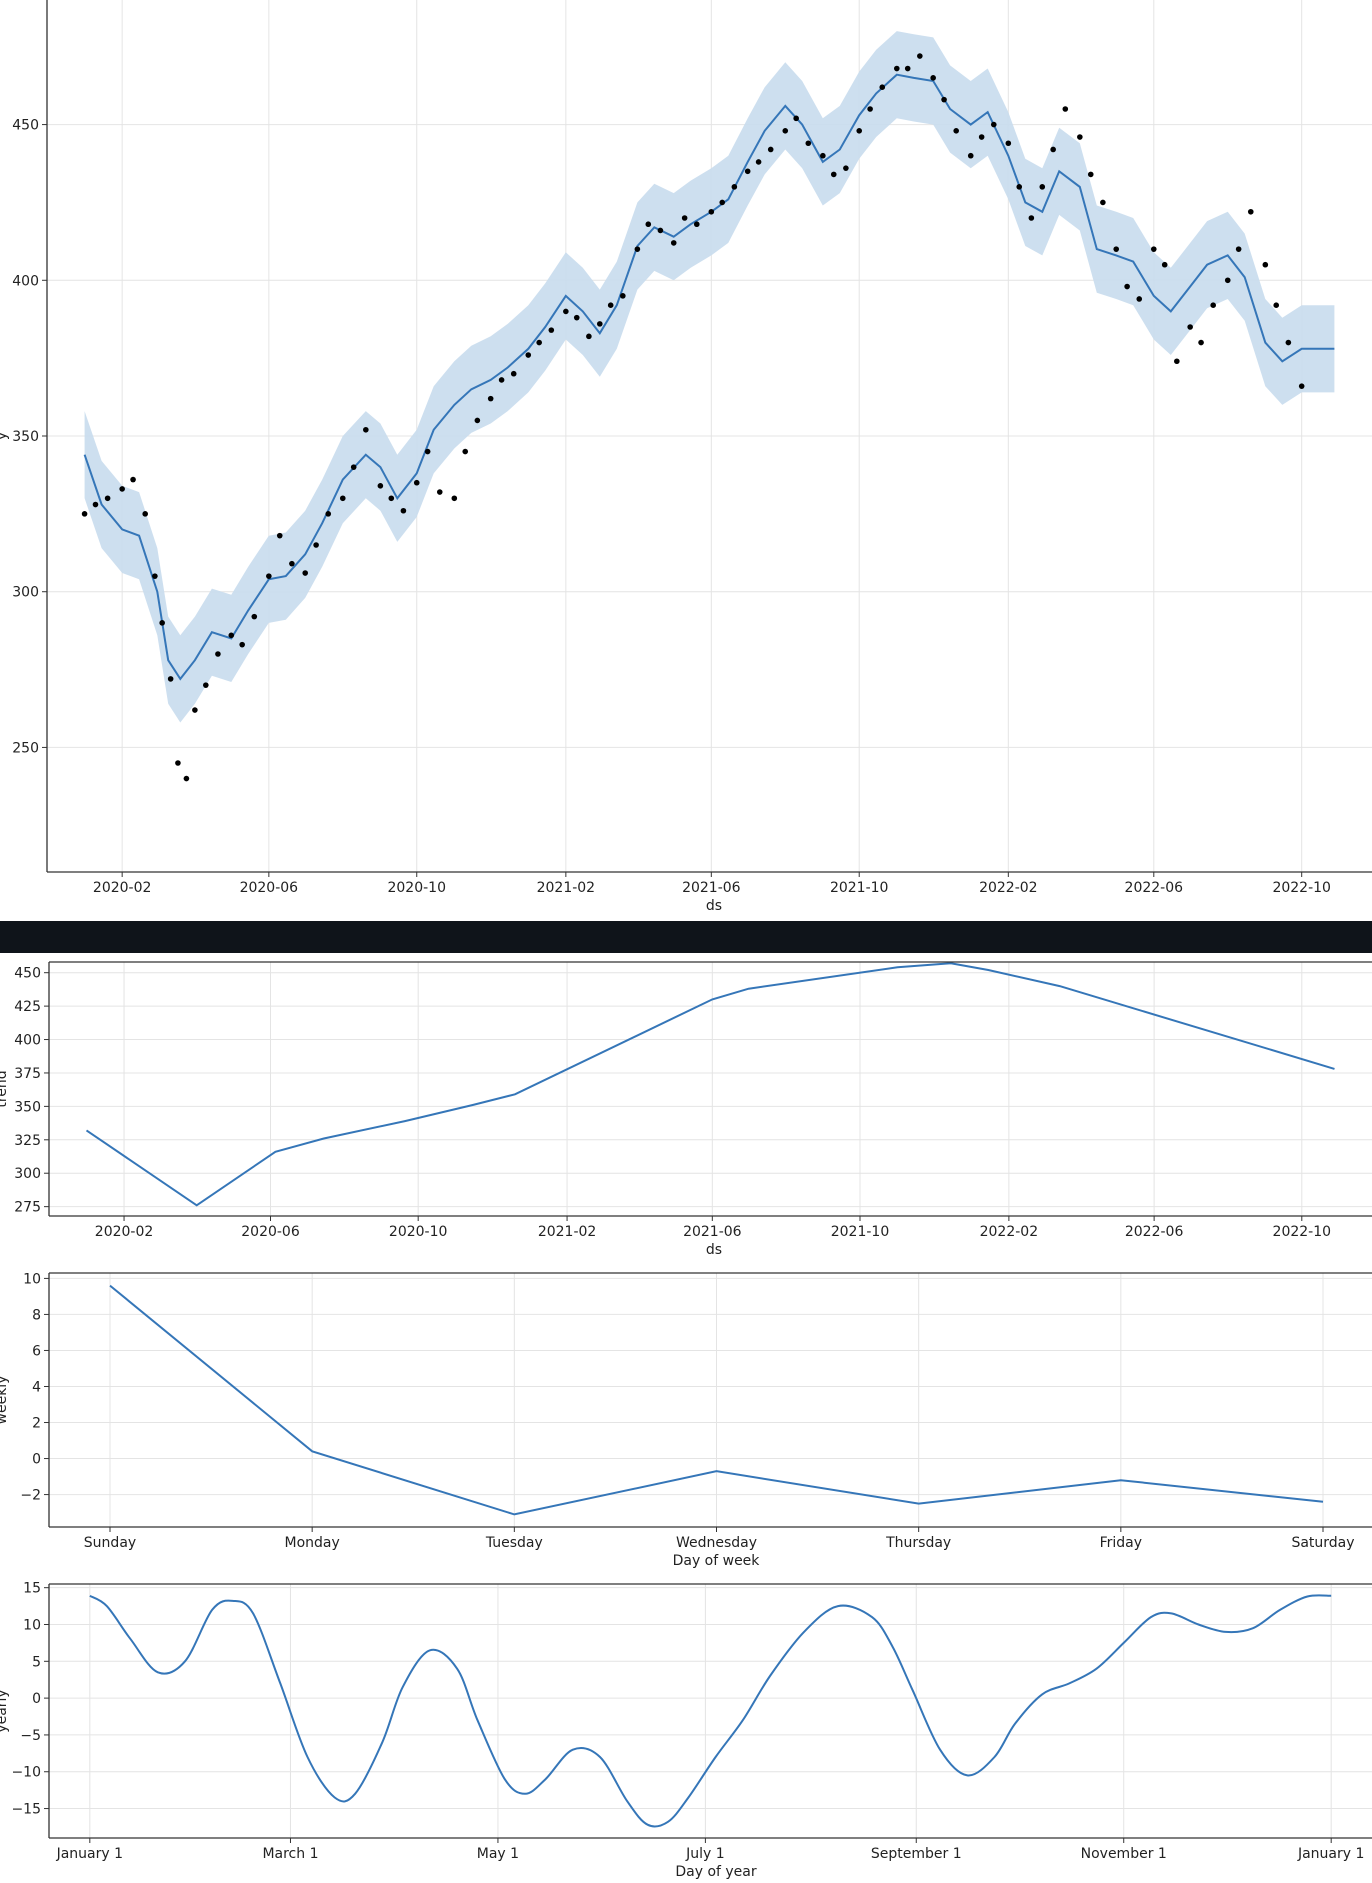 This screenshot has height=1883, width=1372. I want to click on y-tick-label: 6, so click(36, 1351).